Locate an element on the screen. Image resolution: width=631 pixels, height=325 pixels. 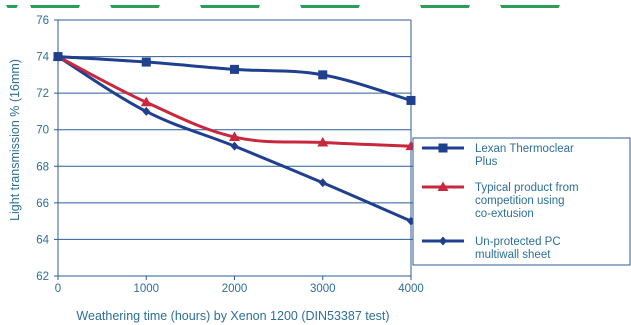
cropped-heading-fragment is located at coordinates (283, 6).